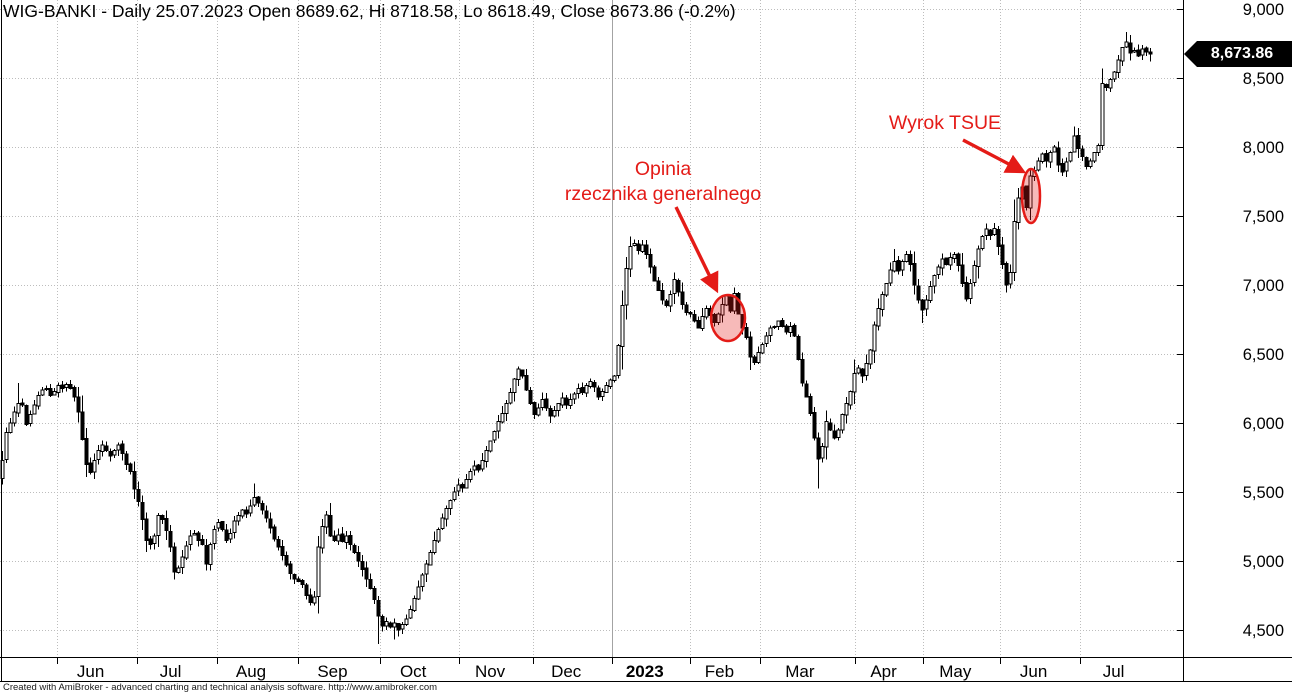 The width and height of the screenshot is (1292, 695). I want to click on x-tick-label: Oct, so click(413, 671).